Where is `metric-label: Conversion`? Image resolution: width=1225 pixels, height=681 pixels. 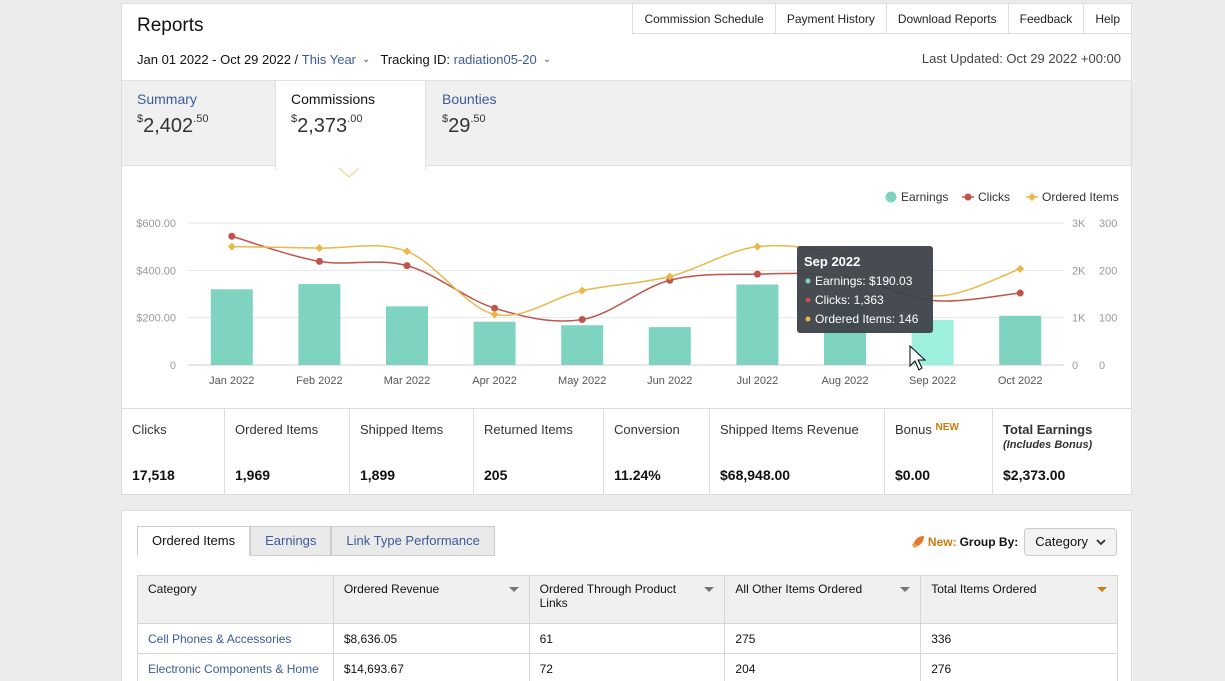 metric-label: Conversion is located at coordinates (647, 429).